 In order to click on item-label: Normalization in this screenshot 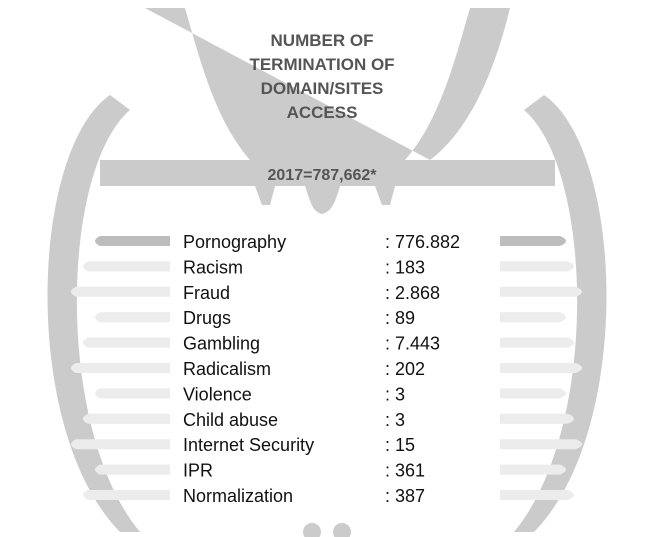, I will do `click(238, 496)`.